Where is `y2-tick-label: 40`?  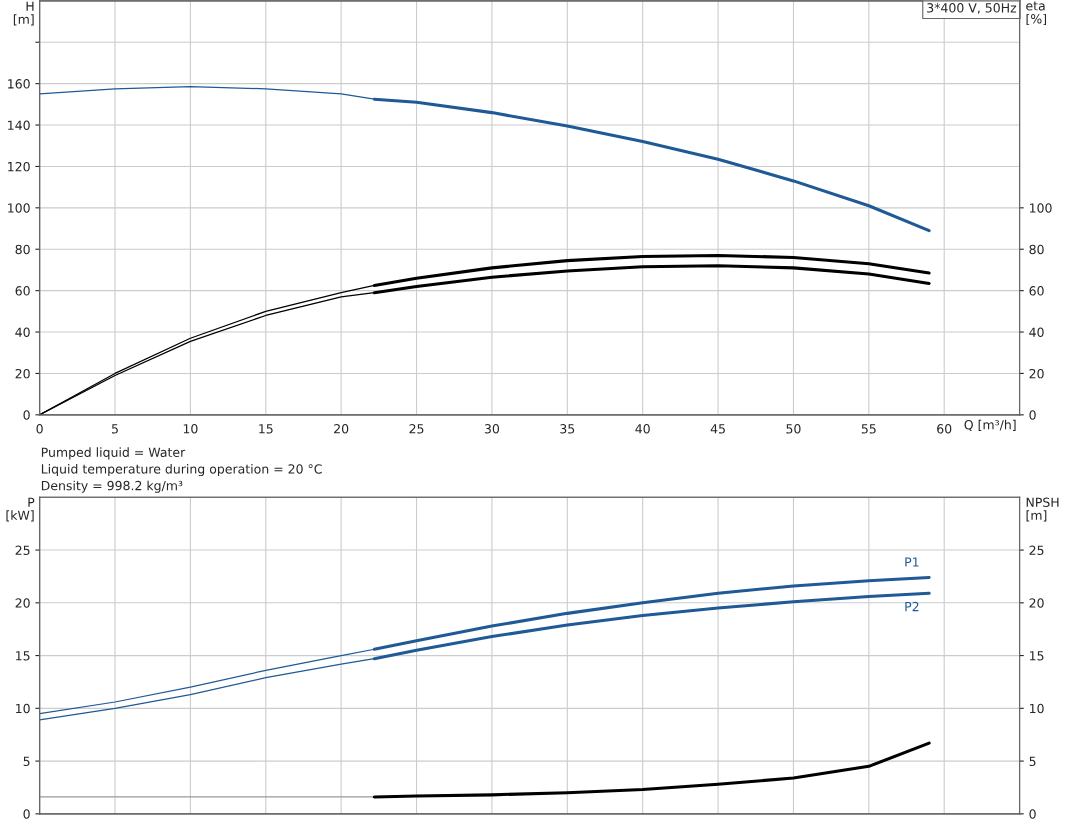
y2-tick-label: 40 is located at coordinates (1036, 332).